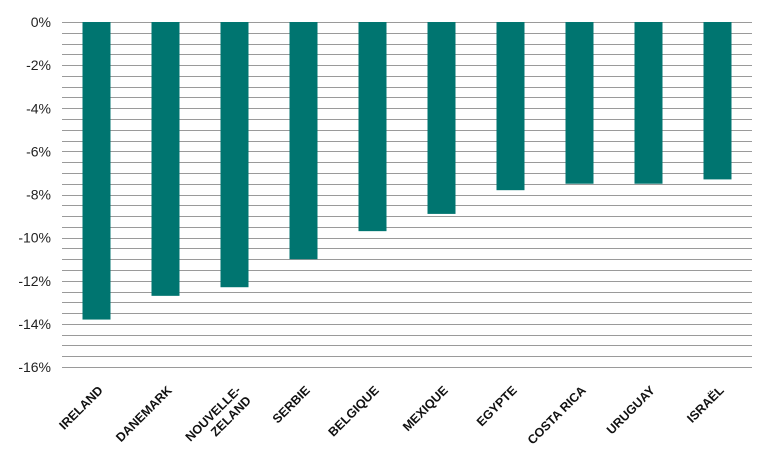  I want to click on x-category-label: DANEMARK, so click(143, 413).